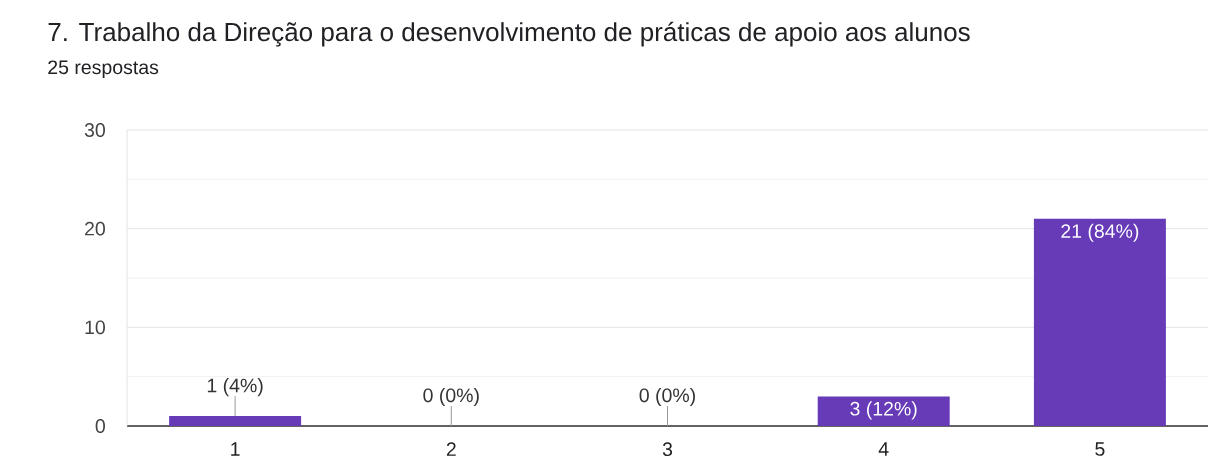 This screenshot has width=1209, height=474. Describe the element at coordinates (1100, 232) in the screenshot. I see `data-label: 21 (84%)` at that location.